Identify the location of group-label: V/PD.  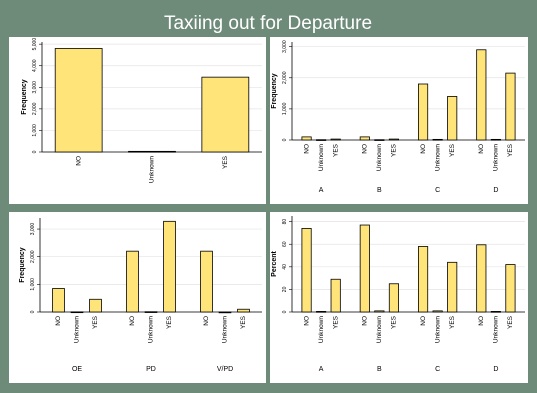
(225, 369).